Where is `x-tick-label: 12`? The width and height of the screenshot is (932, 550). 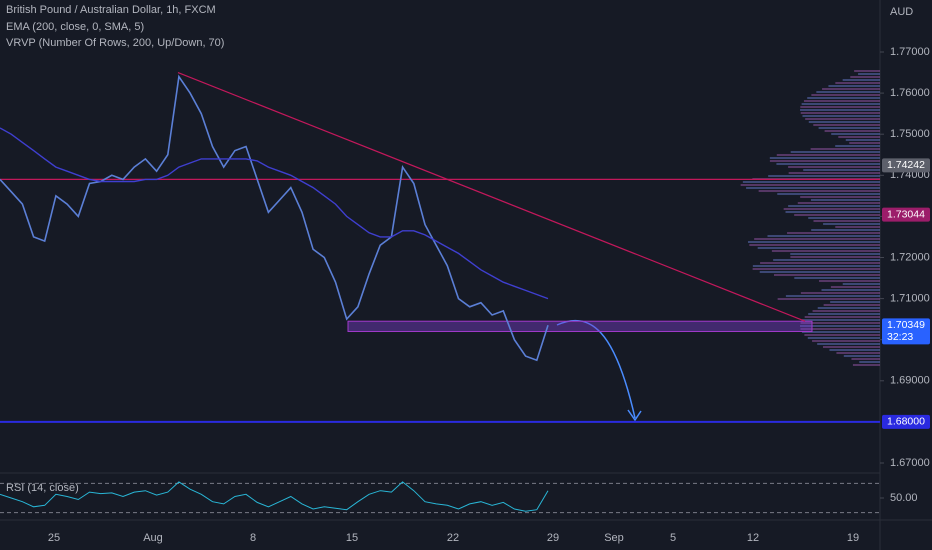
x-tick-label: 12 is located at coordinates (753, 538).